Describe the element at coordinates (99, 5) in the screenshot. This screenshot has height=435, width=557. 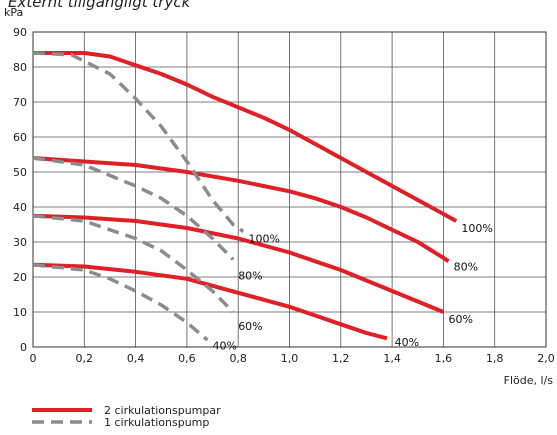
I see `chart-title: Externt tillgängligt tryck` at that location.